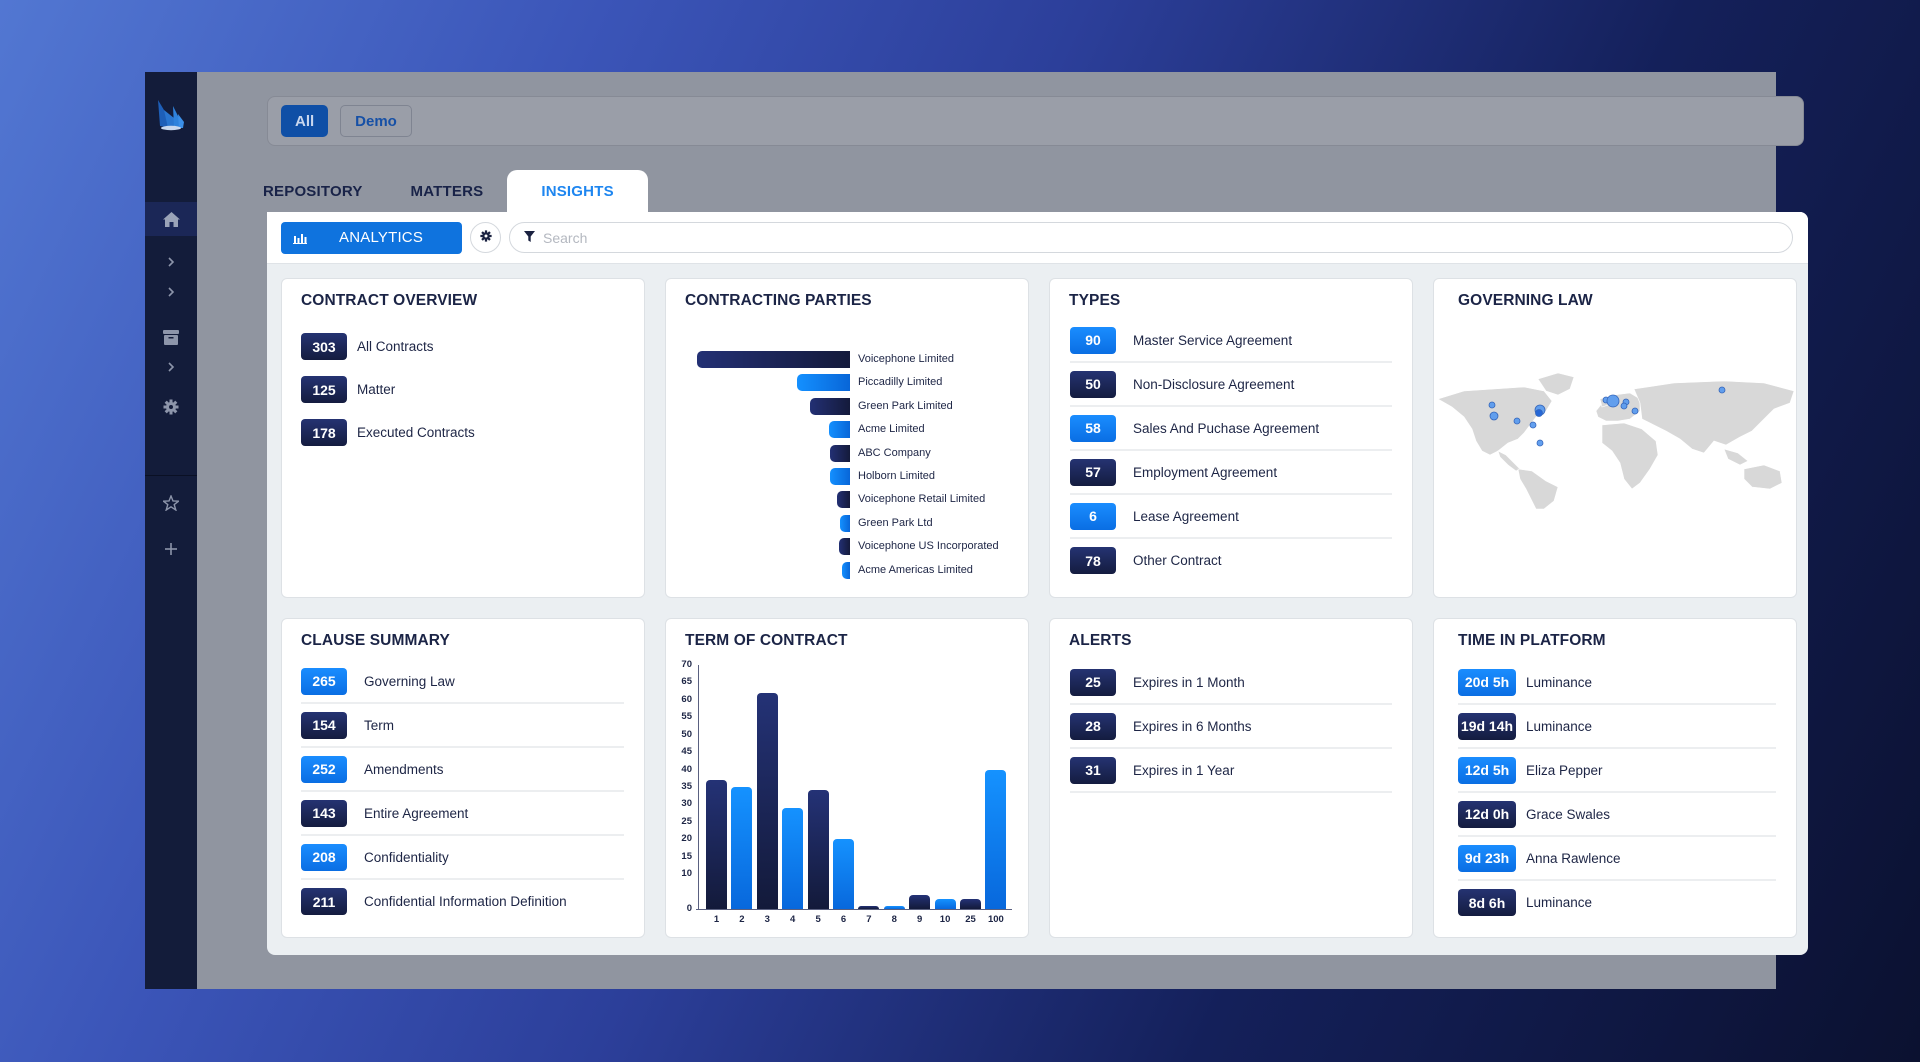 The width and height of the screenshot is (1920, 1062). I want to click on duration-badge: 9d 23h, so click(1487, 858).